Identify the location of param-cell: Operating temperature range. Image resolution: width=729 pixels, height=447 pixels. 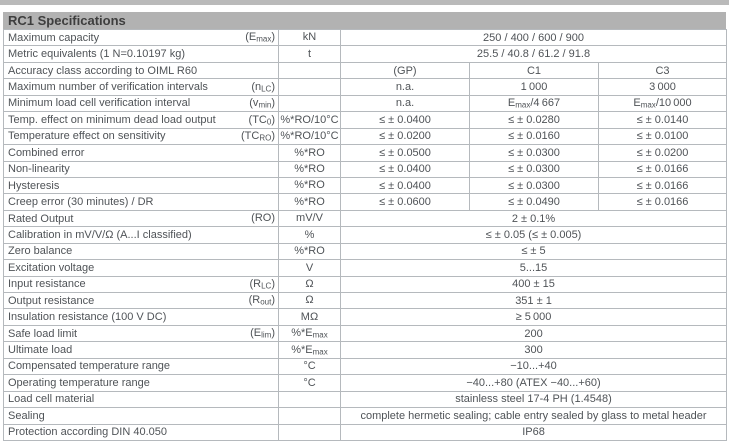
(141, 383).